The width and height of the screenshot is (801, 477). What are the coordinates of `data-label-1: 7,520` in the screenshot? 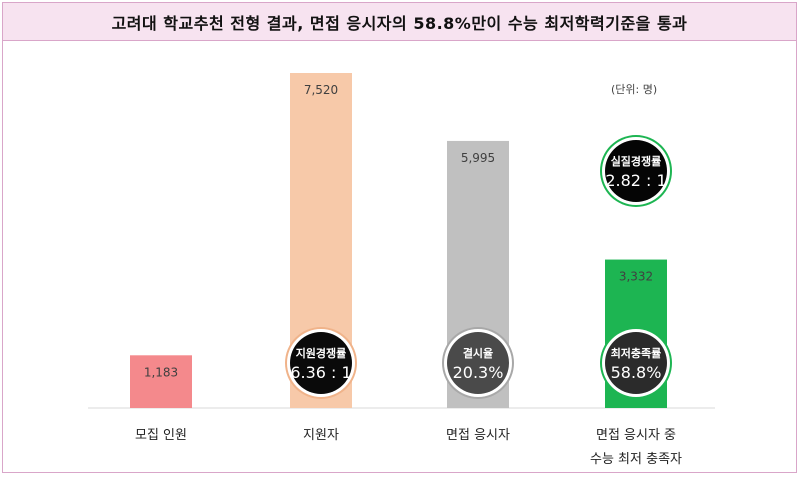 It's located at (321, 90).